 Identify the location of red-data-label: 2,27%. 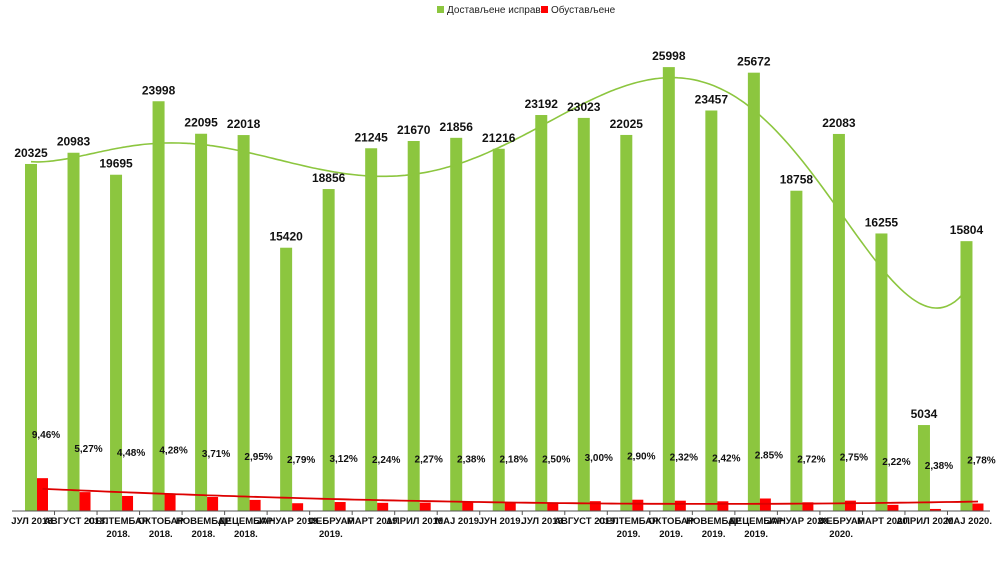
(429, 460).